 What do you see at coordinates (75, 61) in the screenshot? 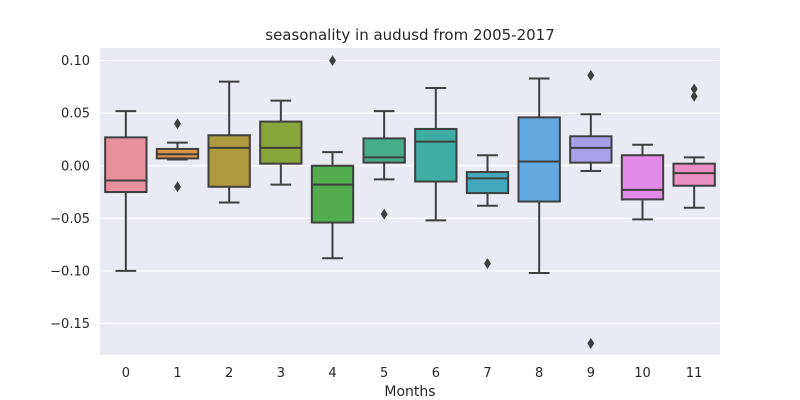
I see `y-tick-label: 0.10` at bounding box center [75, 61].